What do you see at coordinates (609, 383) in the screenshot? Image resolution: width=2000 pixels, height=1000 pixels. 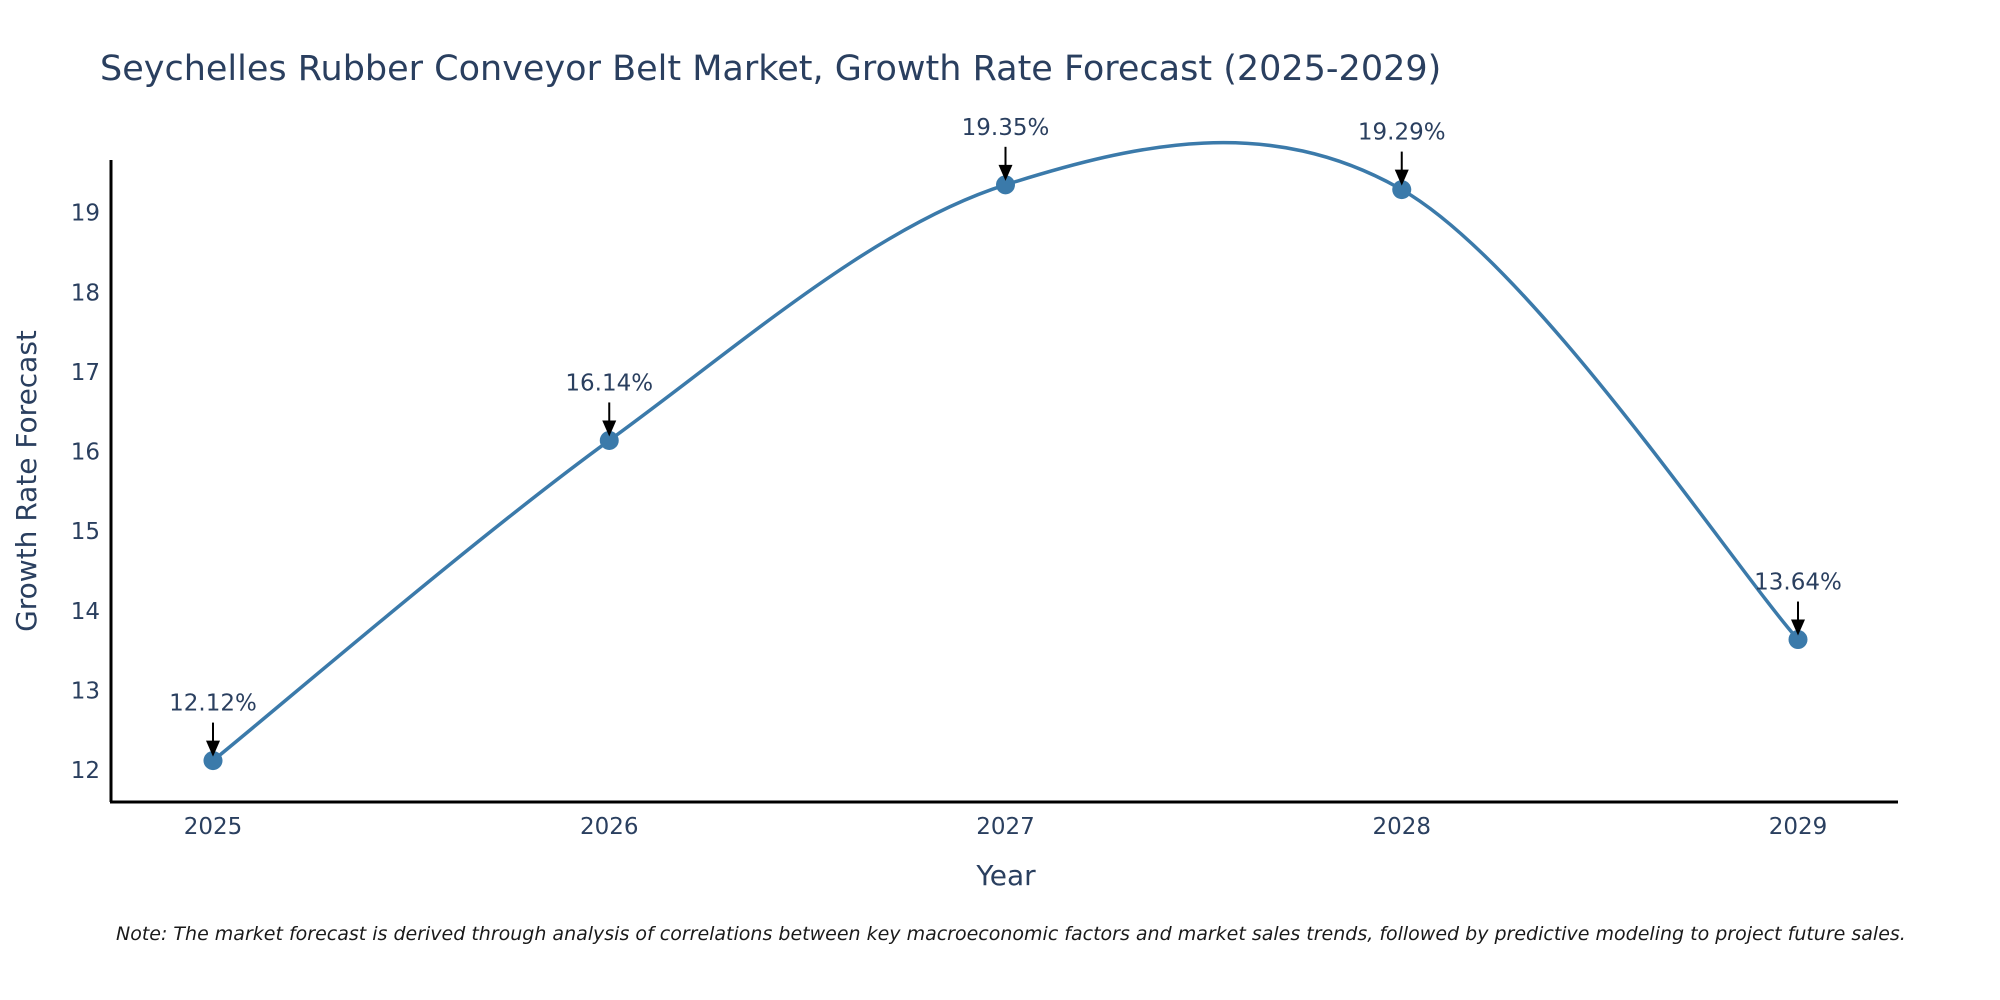 I see `data-label: 16.14%` at bounding box center [609, 383].